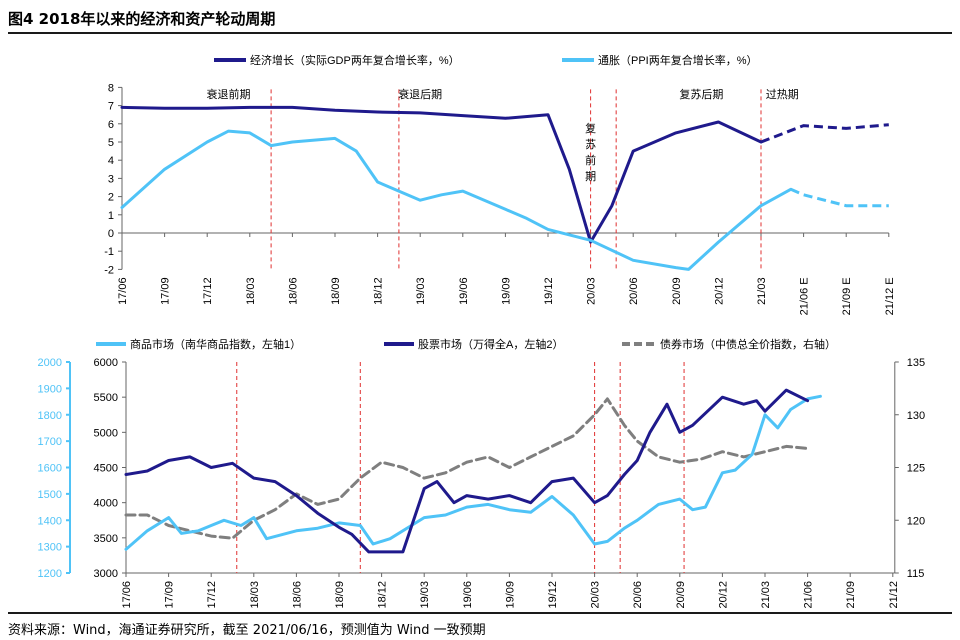  I want to click on figure-title-bar: 图4 2018年以来的经济和资产轮动周期, so click(480, 20).